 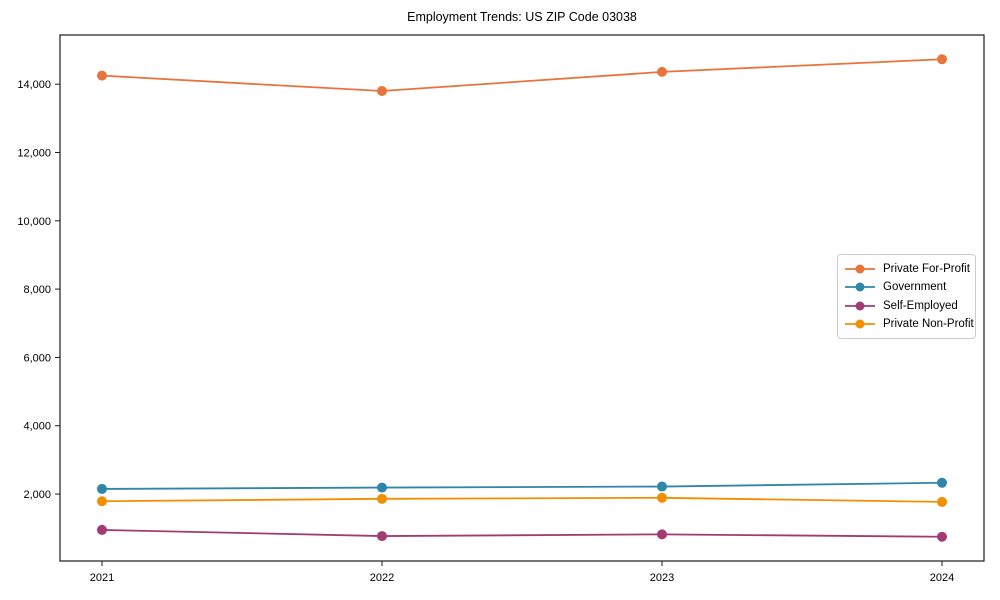 What do you see at coordinates (34, 153) in the screenshot?
I see `y-axis-tick-label: 12,000` at bounding box center [34, 153].